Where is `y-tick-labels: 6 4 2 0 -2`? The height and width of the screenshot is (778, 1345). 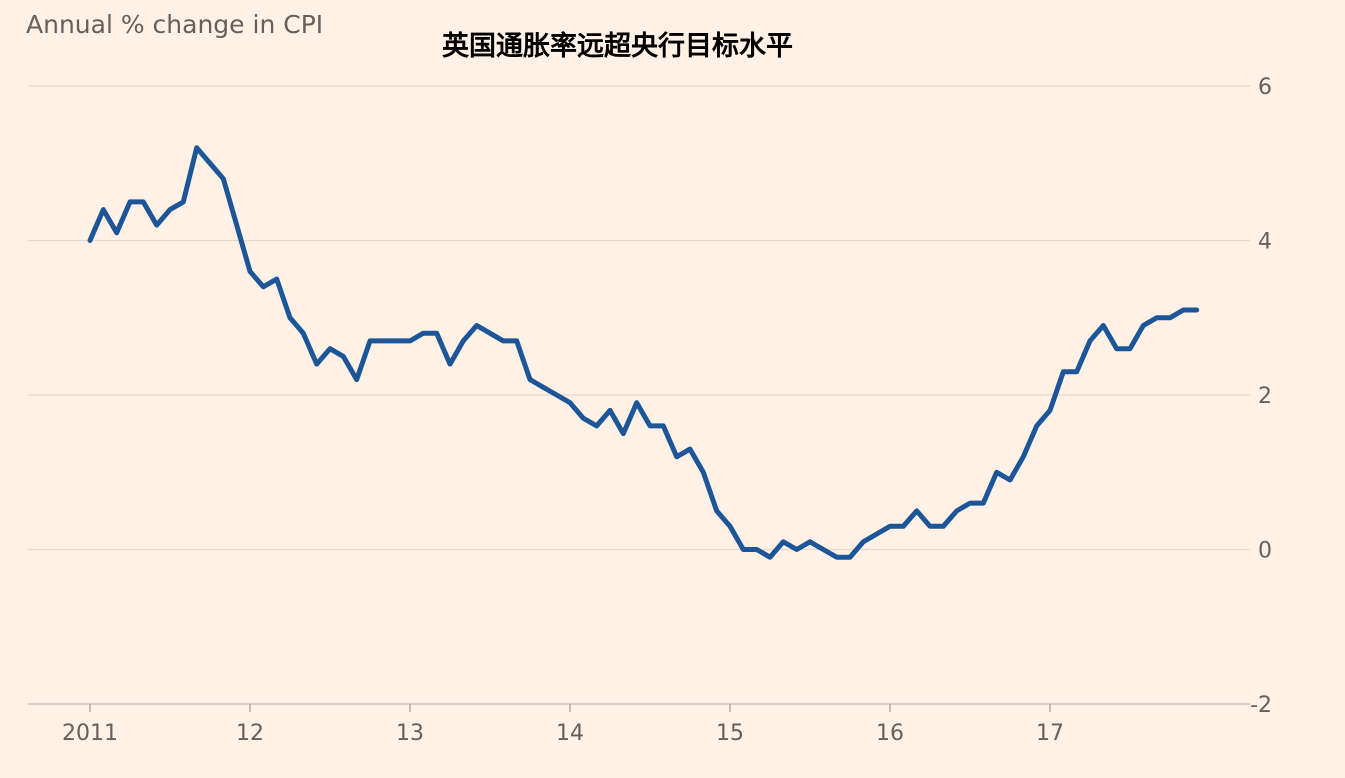
y-tick-labels: 6 4 2 0 -2 is located at coordinates (1261, 396).